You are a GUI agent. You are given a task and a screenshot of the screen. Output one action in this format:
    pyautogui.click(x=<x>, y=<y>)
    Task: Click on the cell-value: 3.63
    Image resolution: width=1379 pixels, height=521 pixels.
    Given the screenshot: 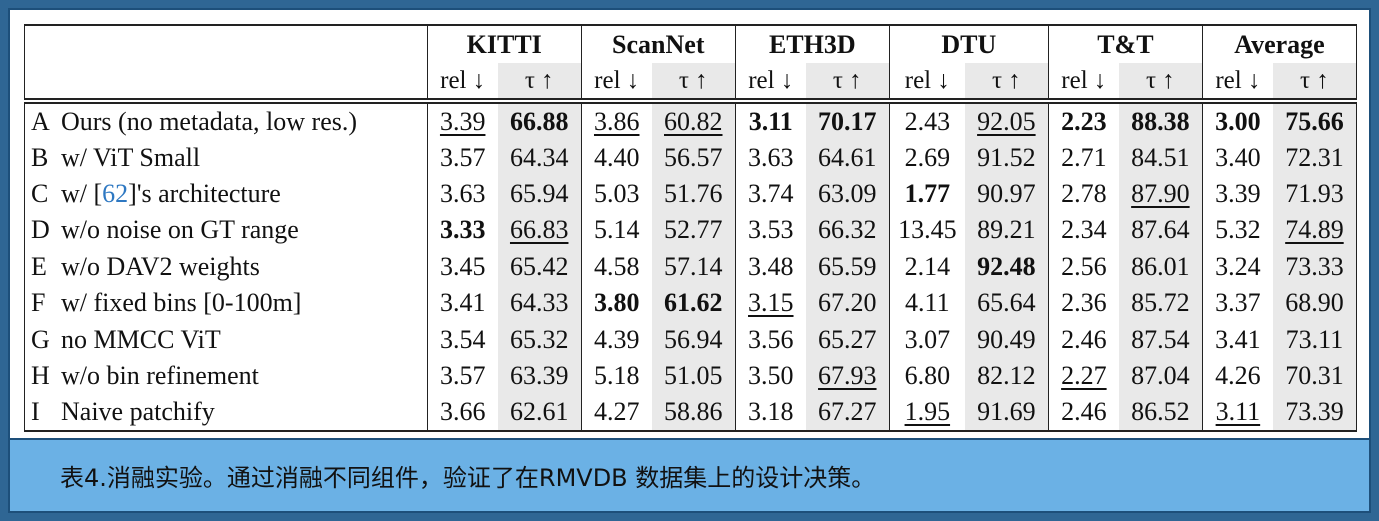 What is the action you would take?
    pyautogui.click(x=462, y=193)
    